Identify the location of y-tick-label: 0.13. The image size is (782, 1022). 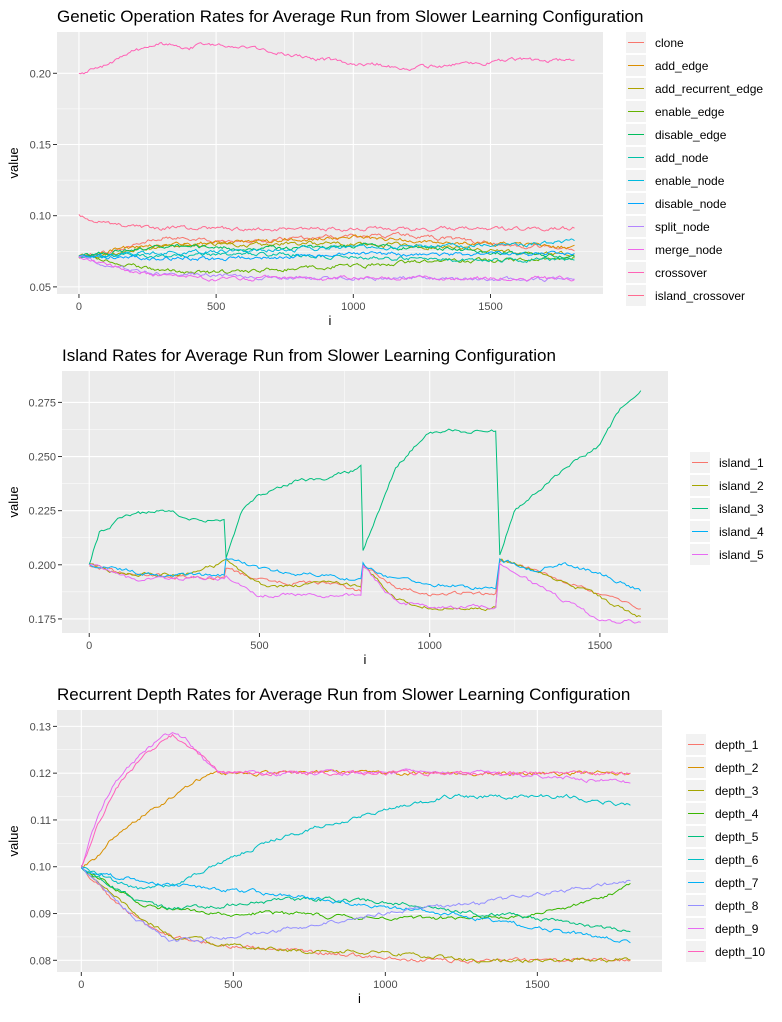
(40, 727).